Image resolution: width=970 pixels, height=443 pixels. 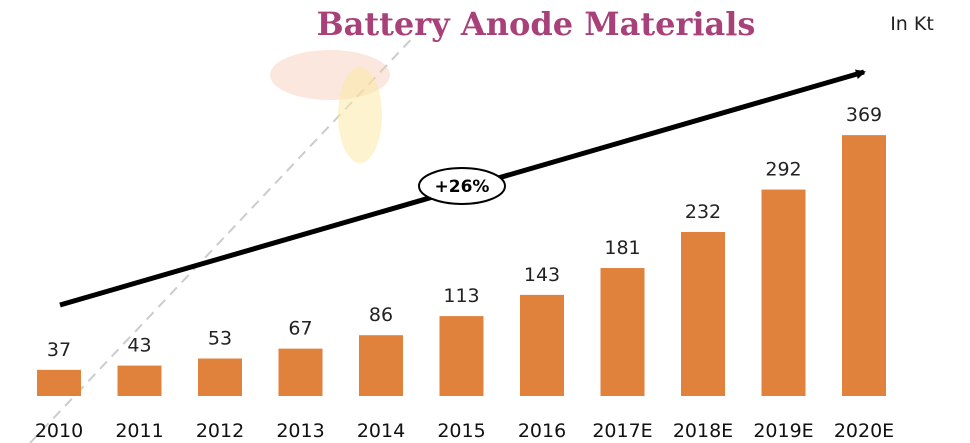 What do you see at coordinates (703, 212) in the screenshot?
I see `value-label: 232` at bounding box center [703, 212].